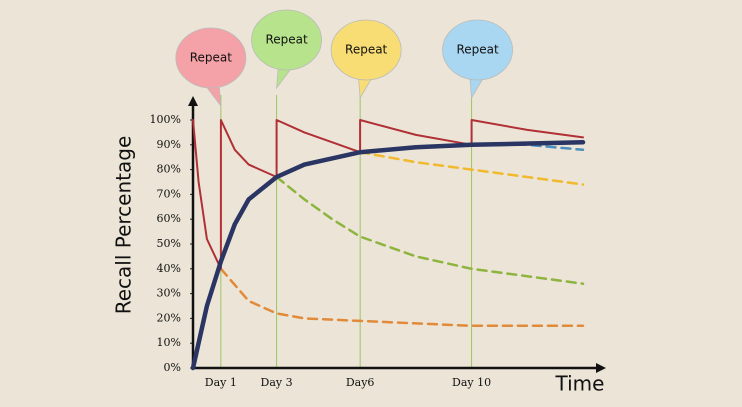 This screenshot has width=742, height=407. I want to click on y-tick-label: 40%, so click(169, 268).